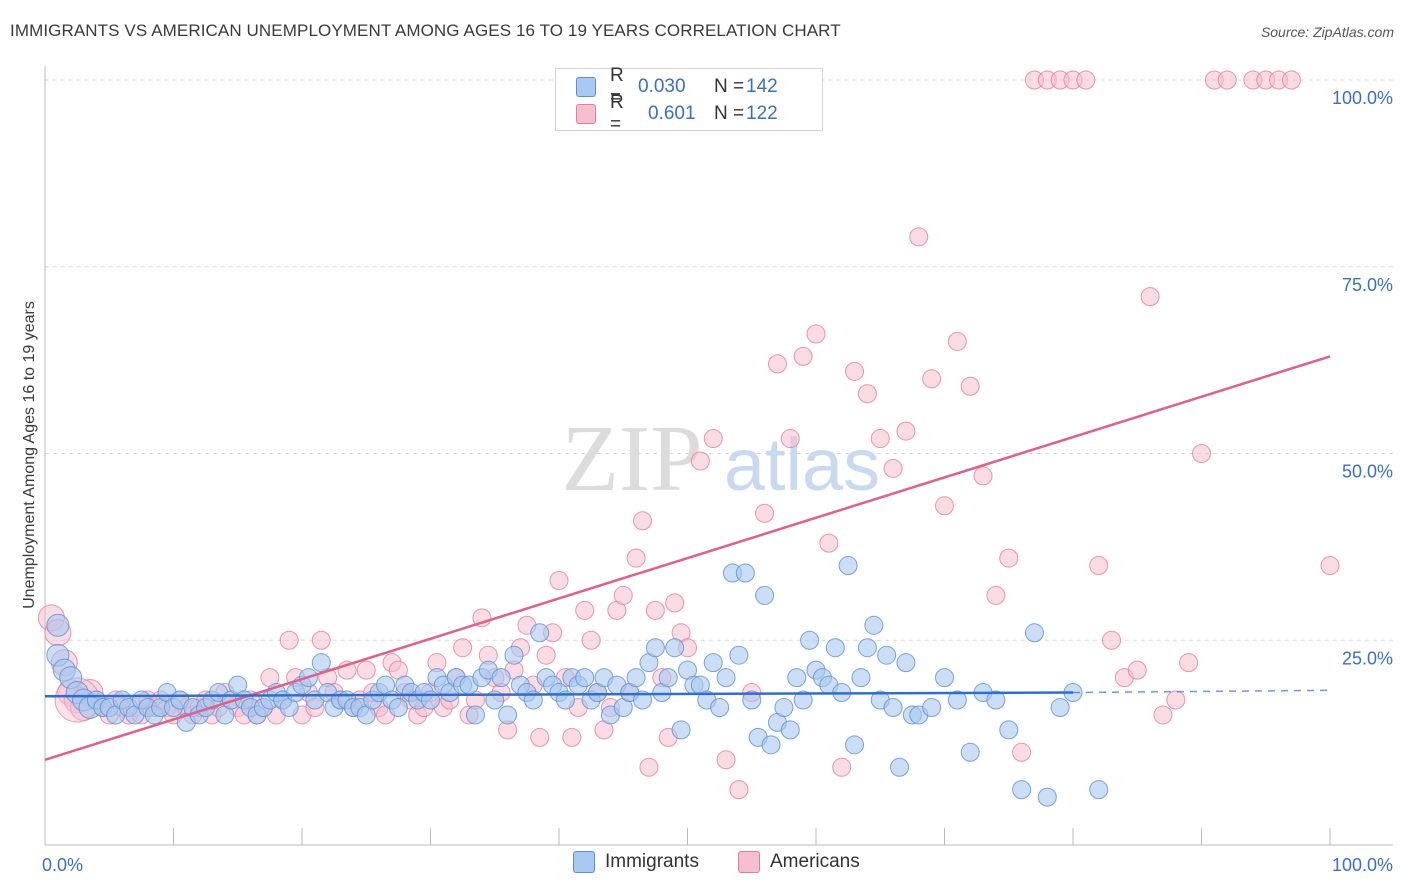 This screenshot has width=1406, height=892. I want to click on bottom-legend-immigrants: Immigrants, so click(636, 862).